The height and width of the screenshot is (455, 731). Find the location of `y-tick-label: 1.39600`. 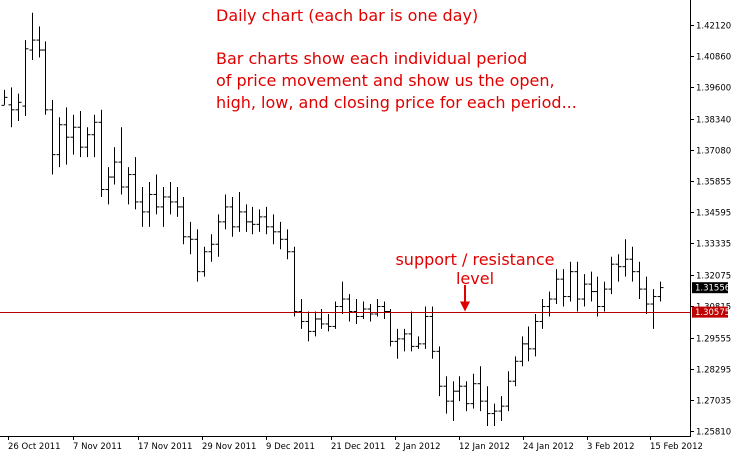

y-tick-label: 1.39600 is located at coordinates (713, 89).